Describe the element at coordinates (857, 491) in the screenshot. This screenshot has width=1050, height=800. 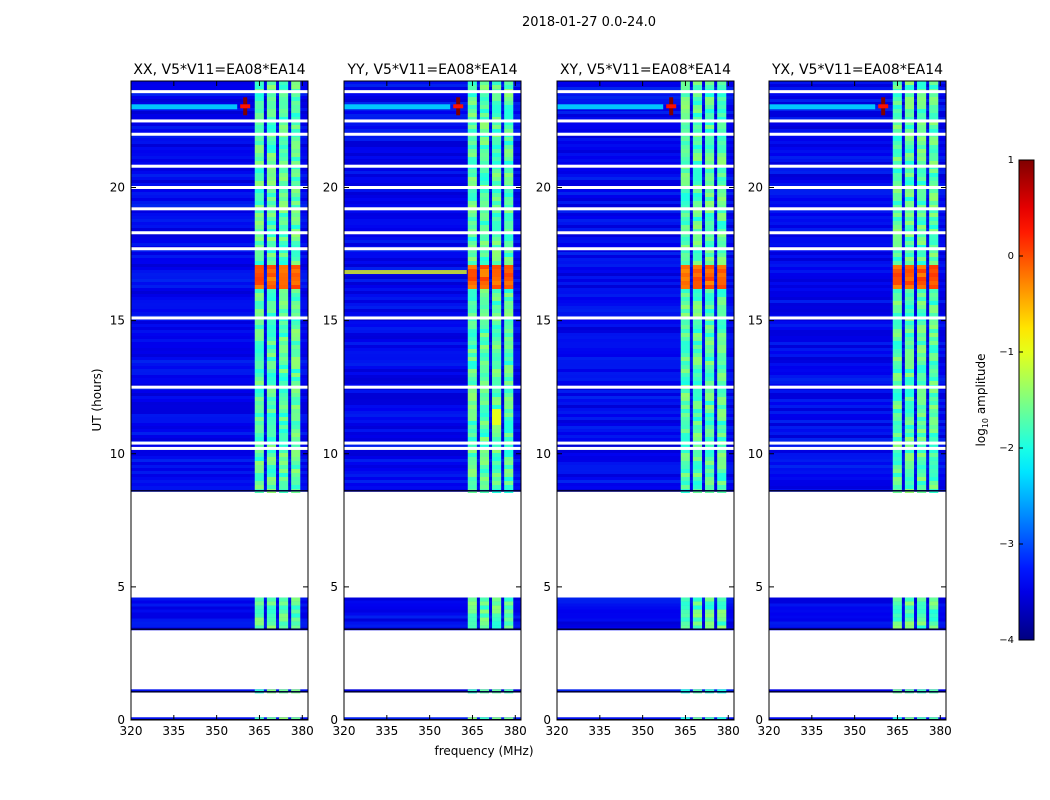
I see `block-edge` at that location.